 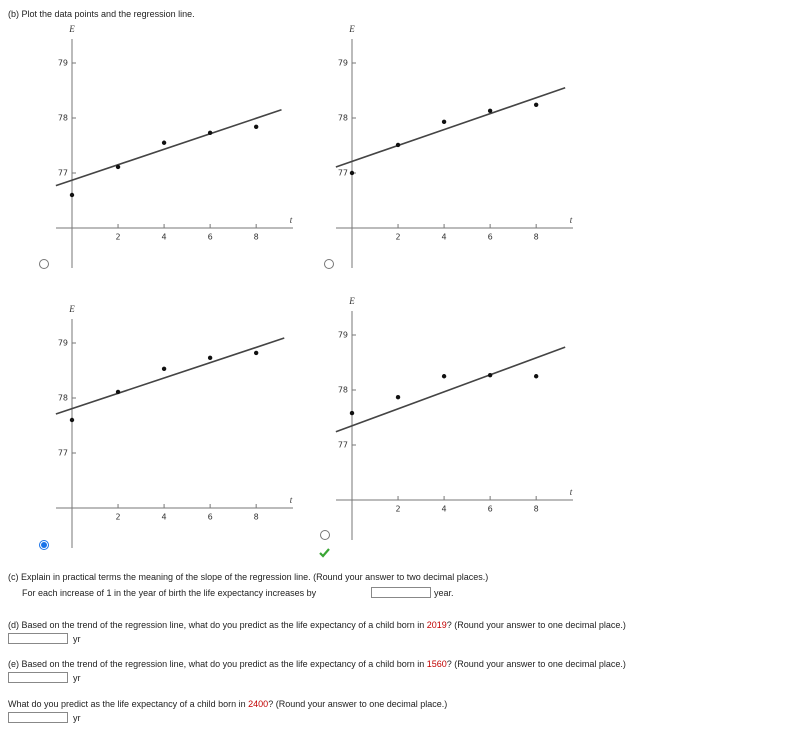 I want to click on answer-e-input, so click(x=38, y=677).